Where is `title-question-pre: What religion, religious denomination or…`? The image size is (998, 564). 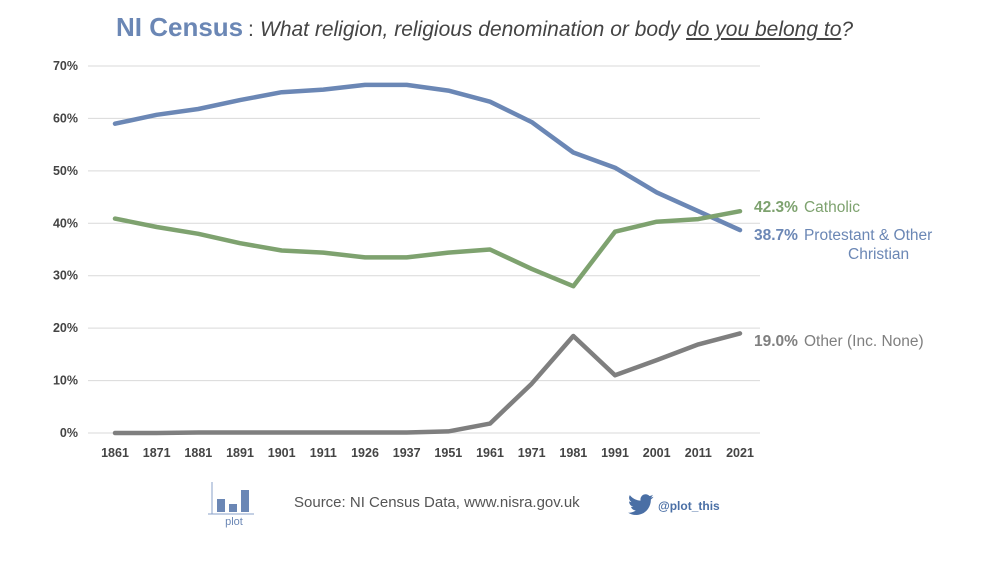
title-question-pre: What religion, religious denomination or… is located at coordinates (473, 29).